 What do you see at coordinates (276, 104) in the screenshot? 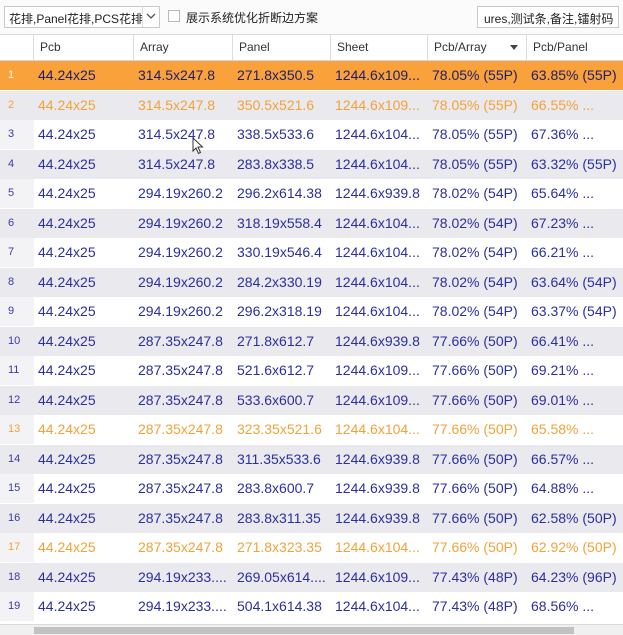
I see `cell-panel: 350.5x521.6` at bounding box center [276, 104].